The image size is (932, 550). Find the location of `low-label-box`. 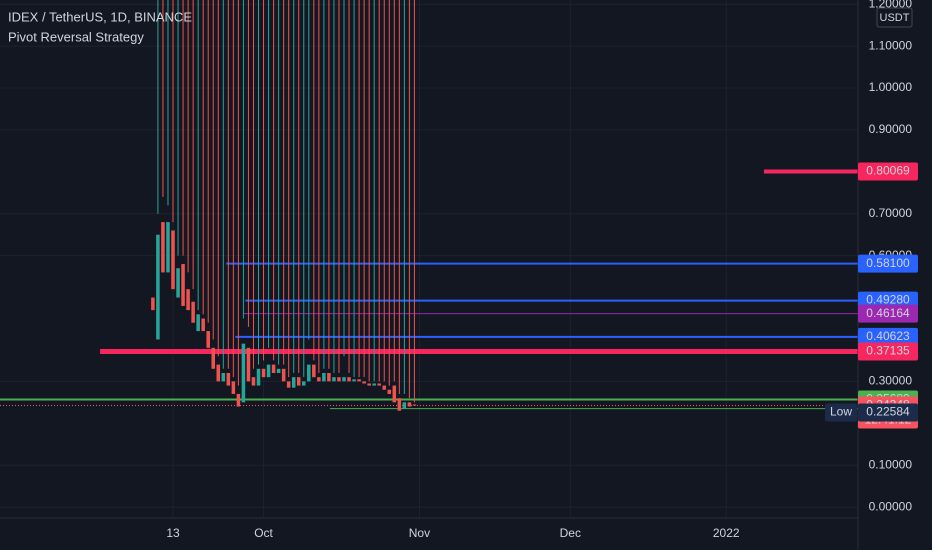

low-label-box is located at coordinates (841, 412).